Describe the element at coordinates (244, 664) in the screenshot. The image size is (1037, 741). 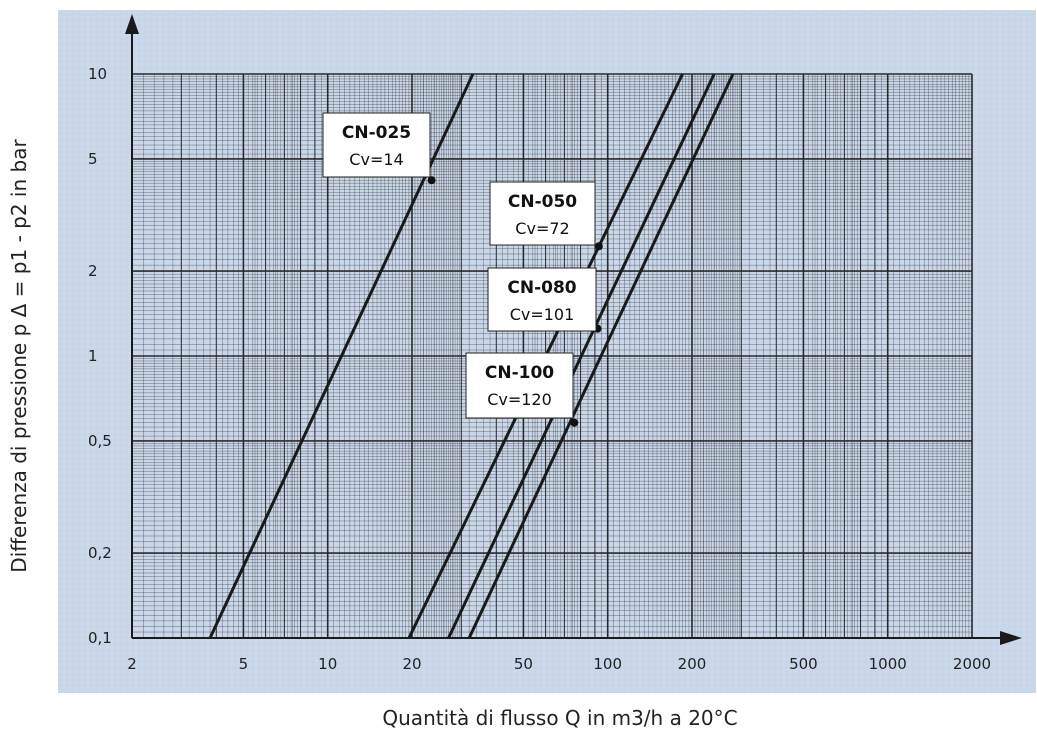
I see `x-tick-label: 5` at that location.